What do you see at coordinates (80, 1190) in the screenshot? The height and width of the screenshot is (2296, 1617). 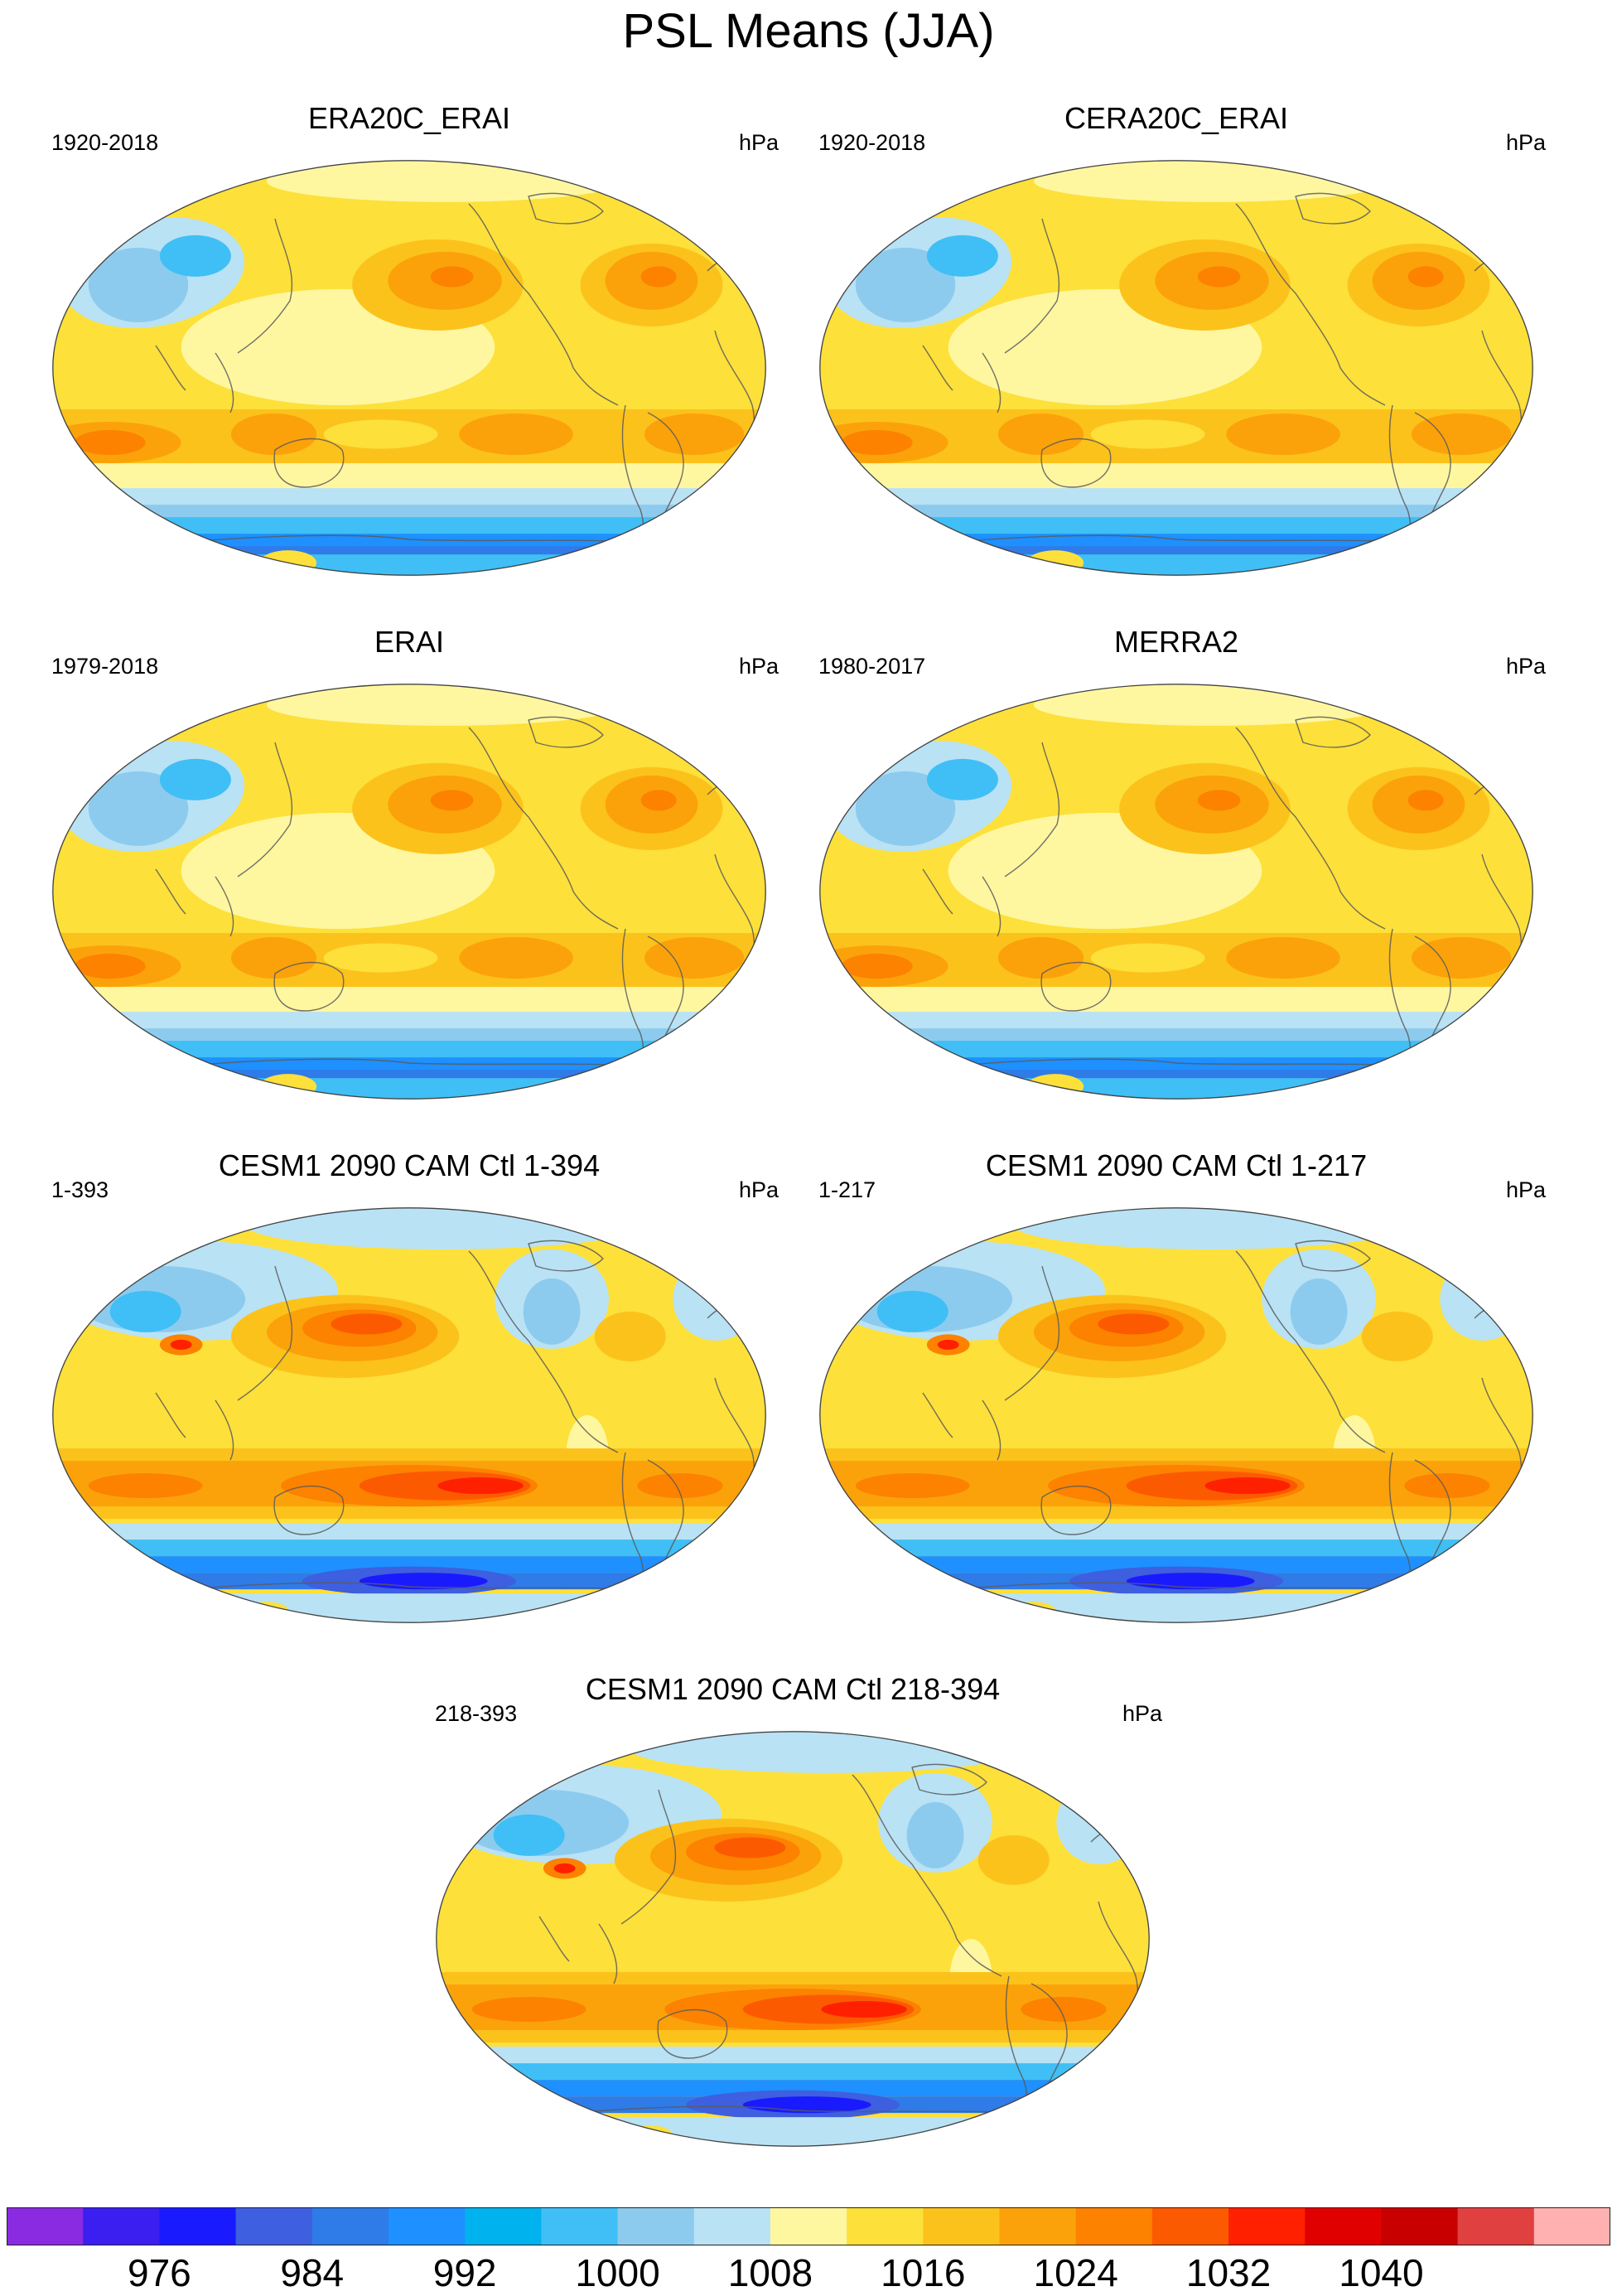 I see `panel-period: 1-393` at bounding box center [80, 1190].